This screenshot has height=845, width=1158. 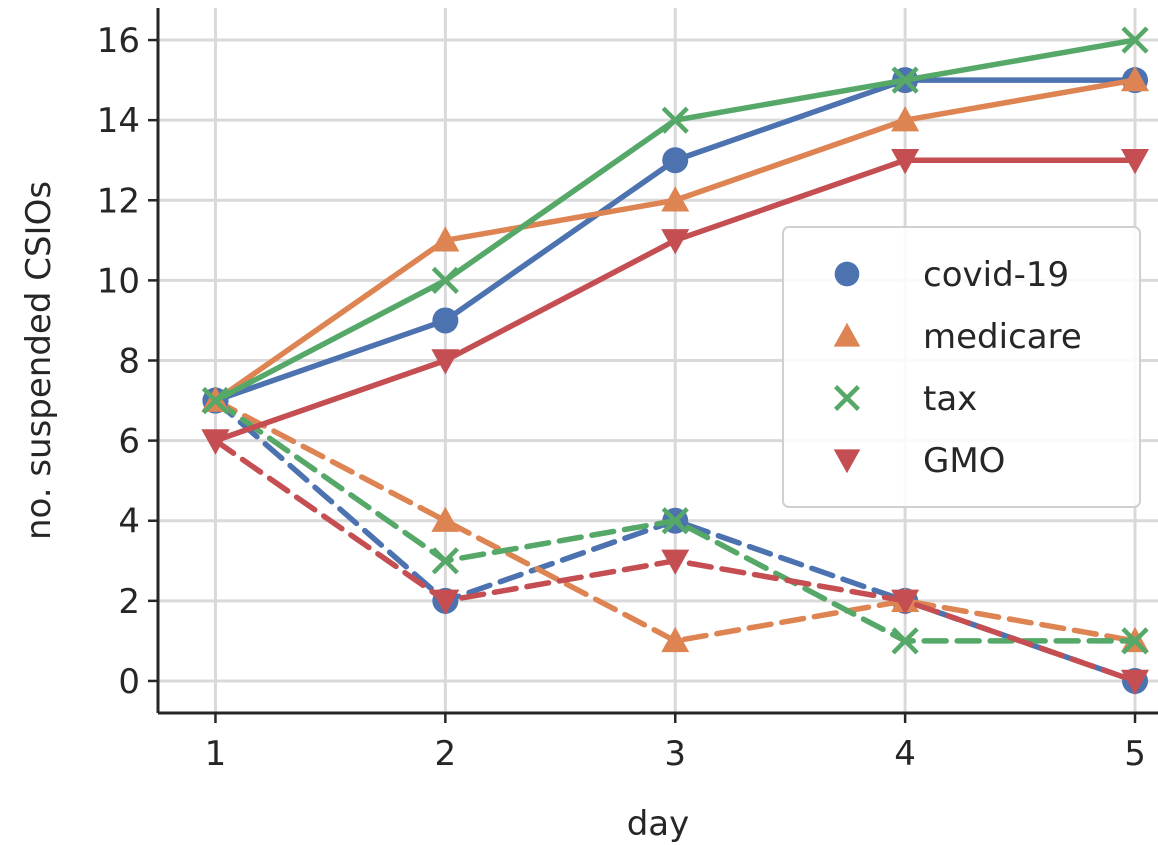 What do you see at coordinates (129, 522) in the screenshot?
I see `y-tick-label: 4` at bounding box center [129, 522].